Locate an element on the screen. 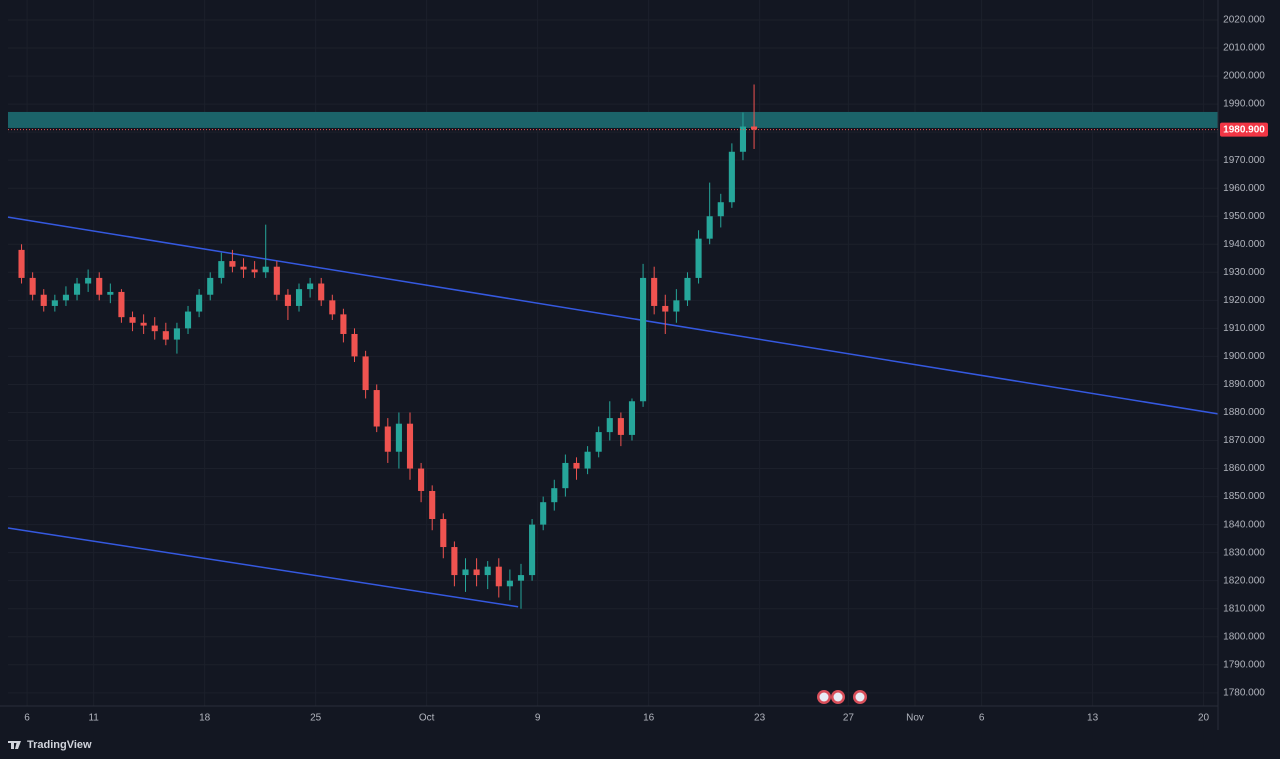 The height and width of the screenshot is (759, 1280). zone is located at coordinates (613, 119).